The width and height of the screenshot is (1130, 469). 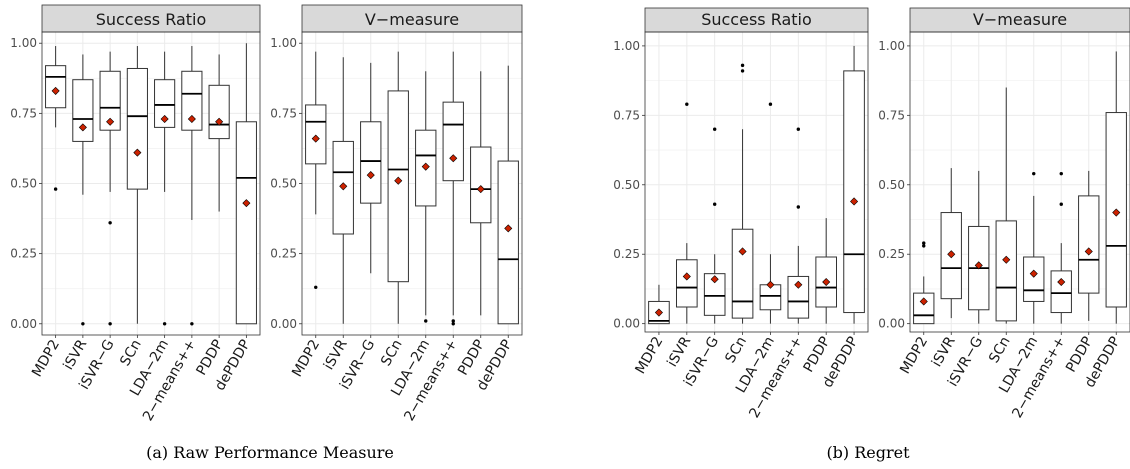 What do you see at coordinates (868, 452) in the screenshot?
I see `caption-b: (b) Regret` at bounding box center [868, 452].